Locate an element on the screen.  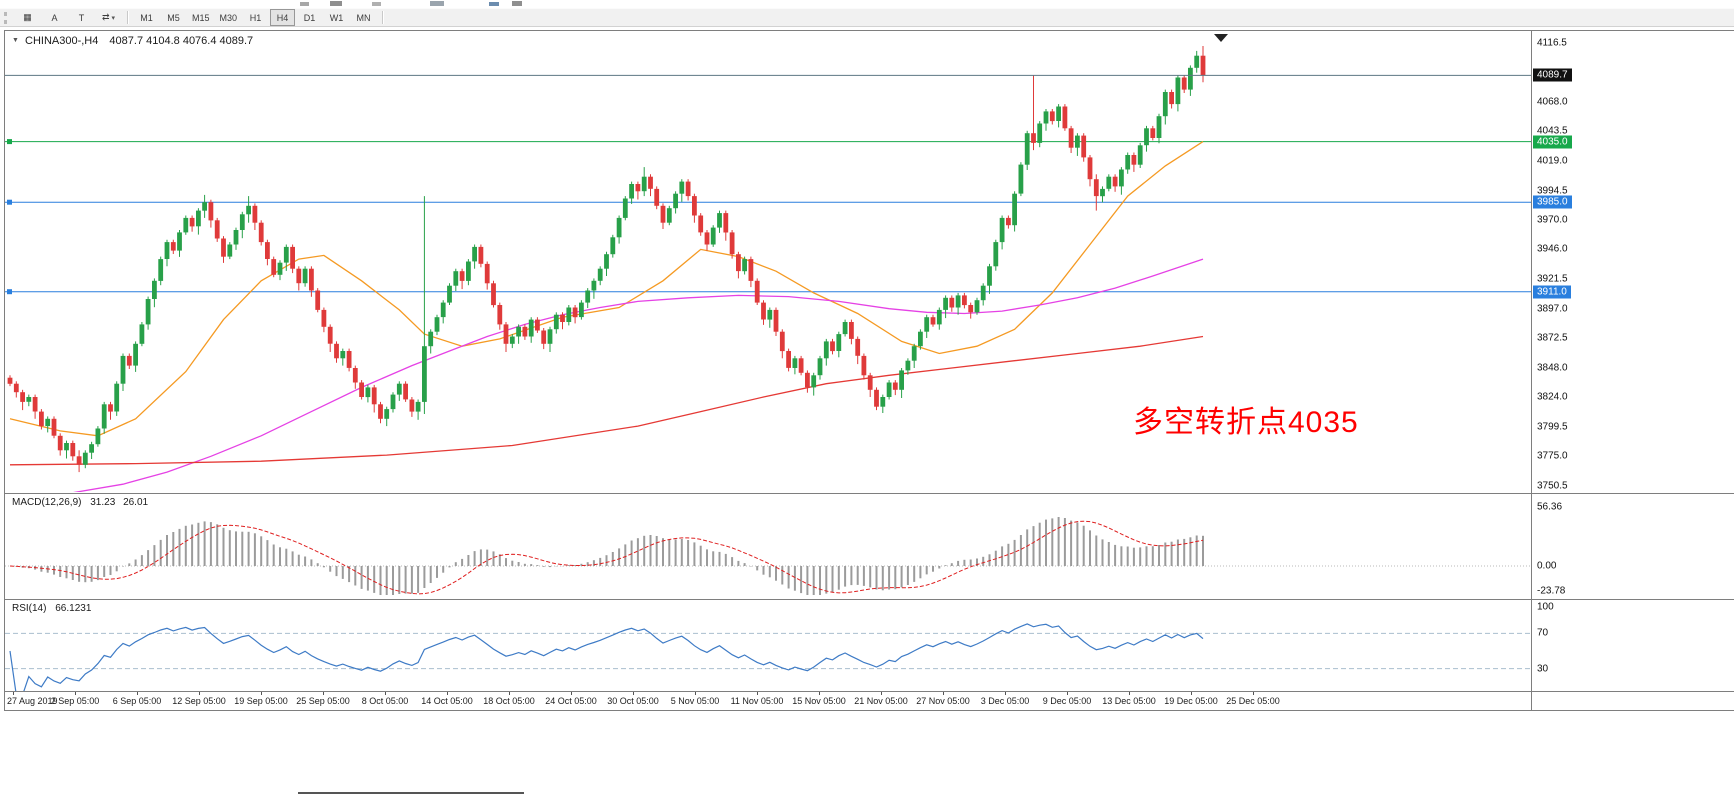
rsi-label: RSI(14) is located at coordinates (29, 608).